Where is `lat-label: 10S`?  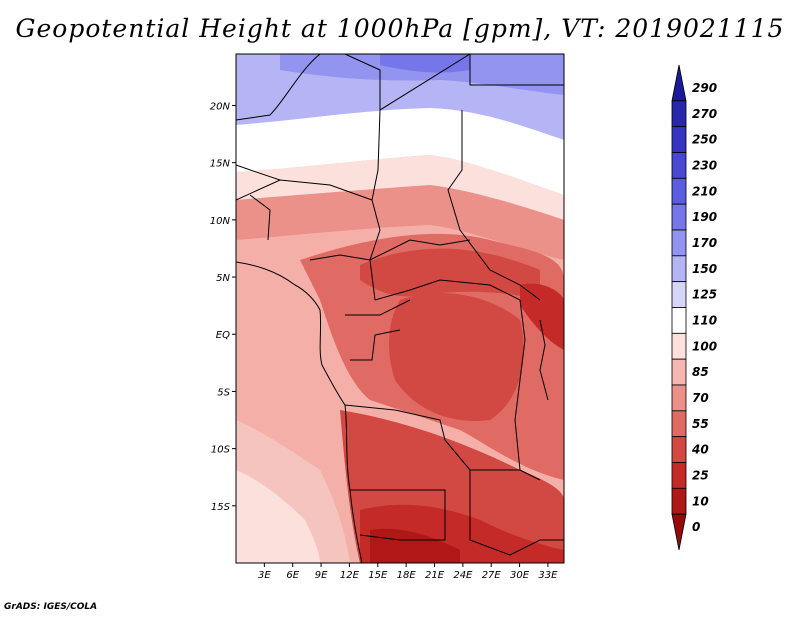
lat-label: 10S is located at coordinates (221, 450).